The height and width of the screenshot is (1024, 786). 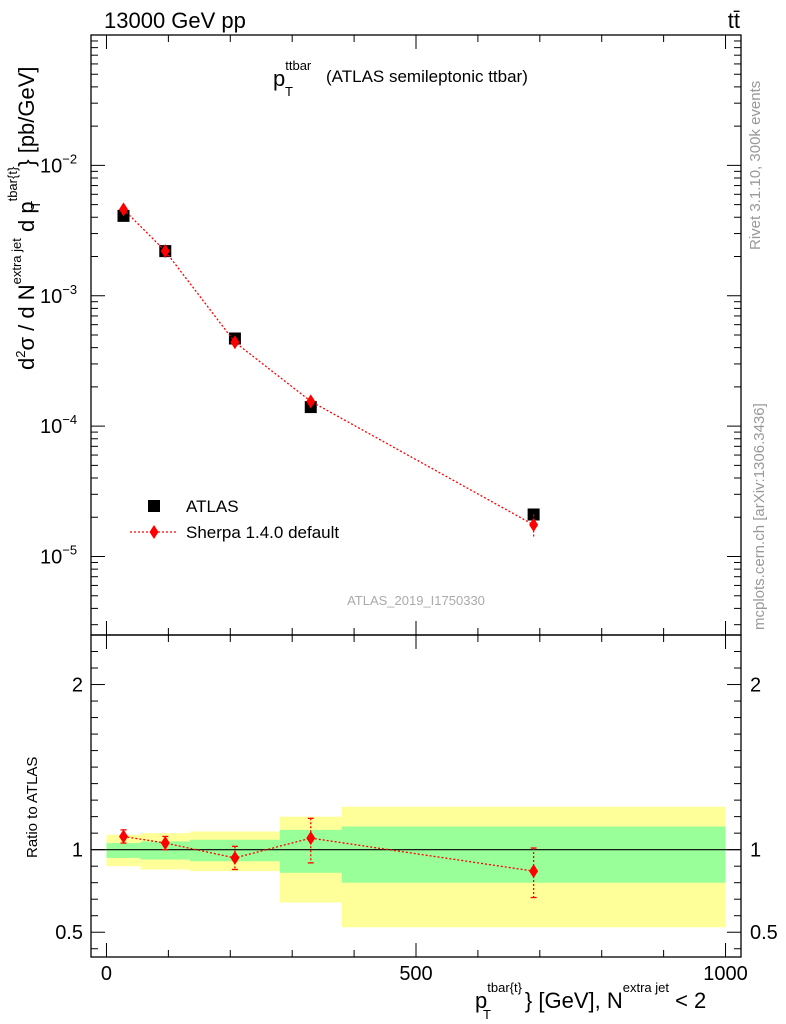 What do you see at coordinates (279, 78) in the screenshot?
I see `plot-title-main: p` at bounding box center [279, 78].